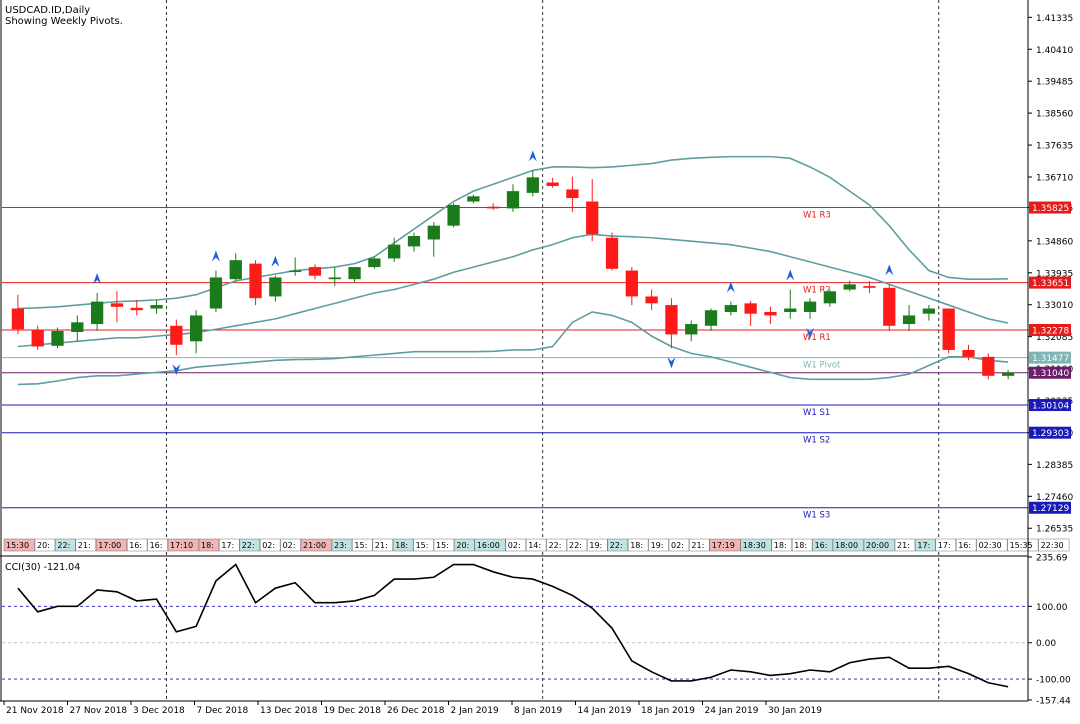  What do you see at coordinates (846, 545) in the screenshot?
I see `session-cell-label: 18:00` at bounding box center [846, 545].